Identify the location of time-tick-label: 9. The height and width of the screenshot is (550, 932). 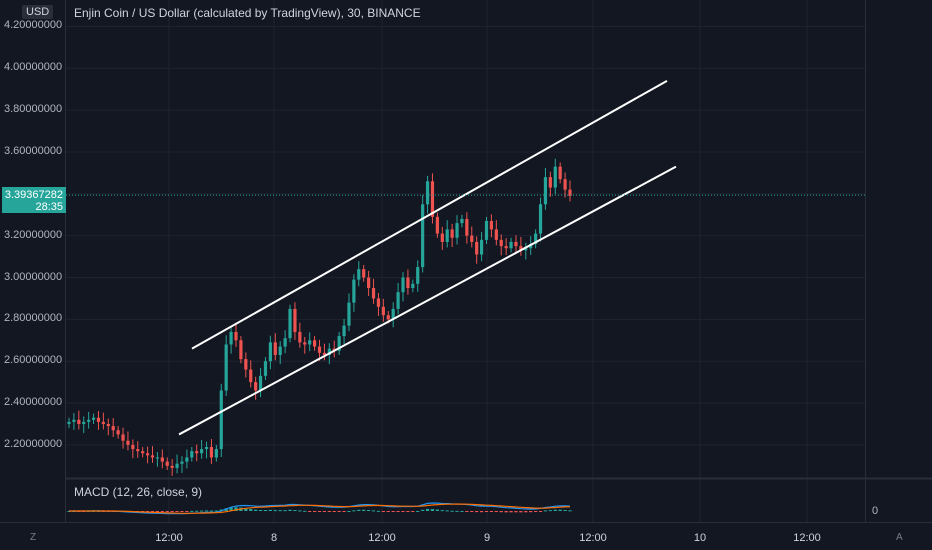
(487, 538).